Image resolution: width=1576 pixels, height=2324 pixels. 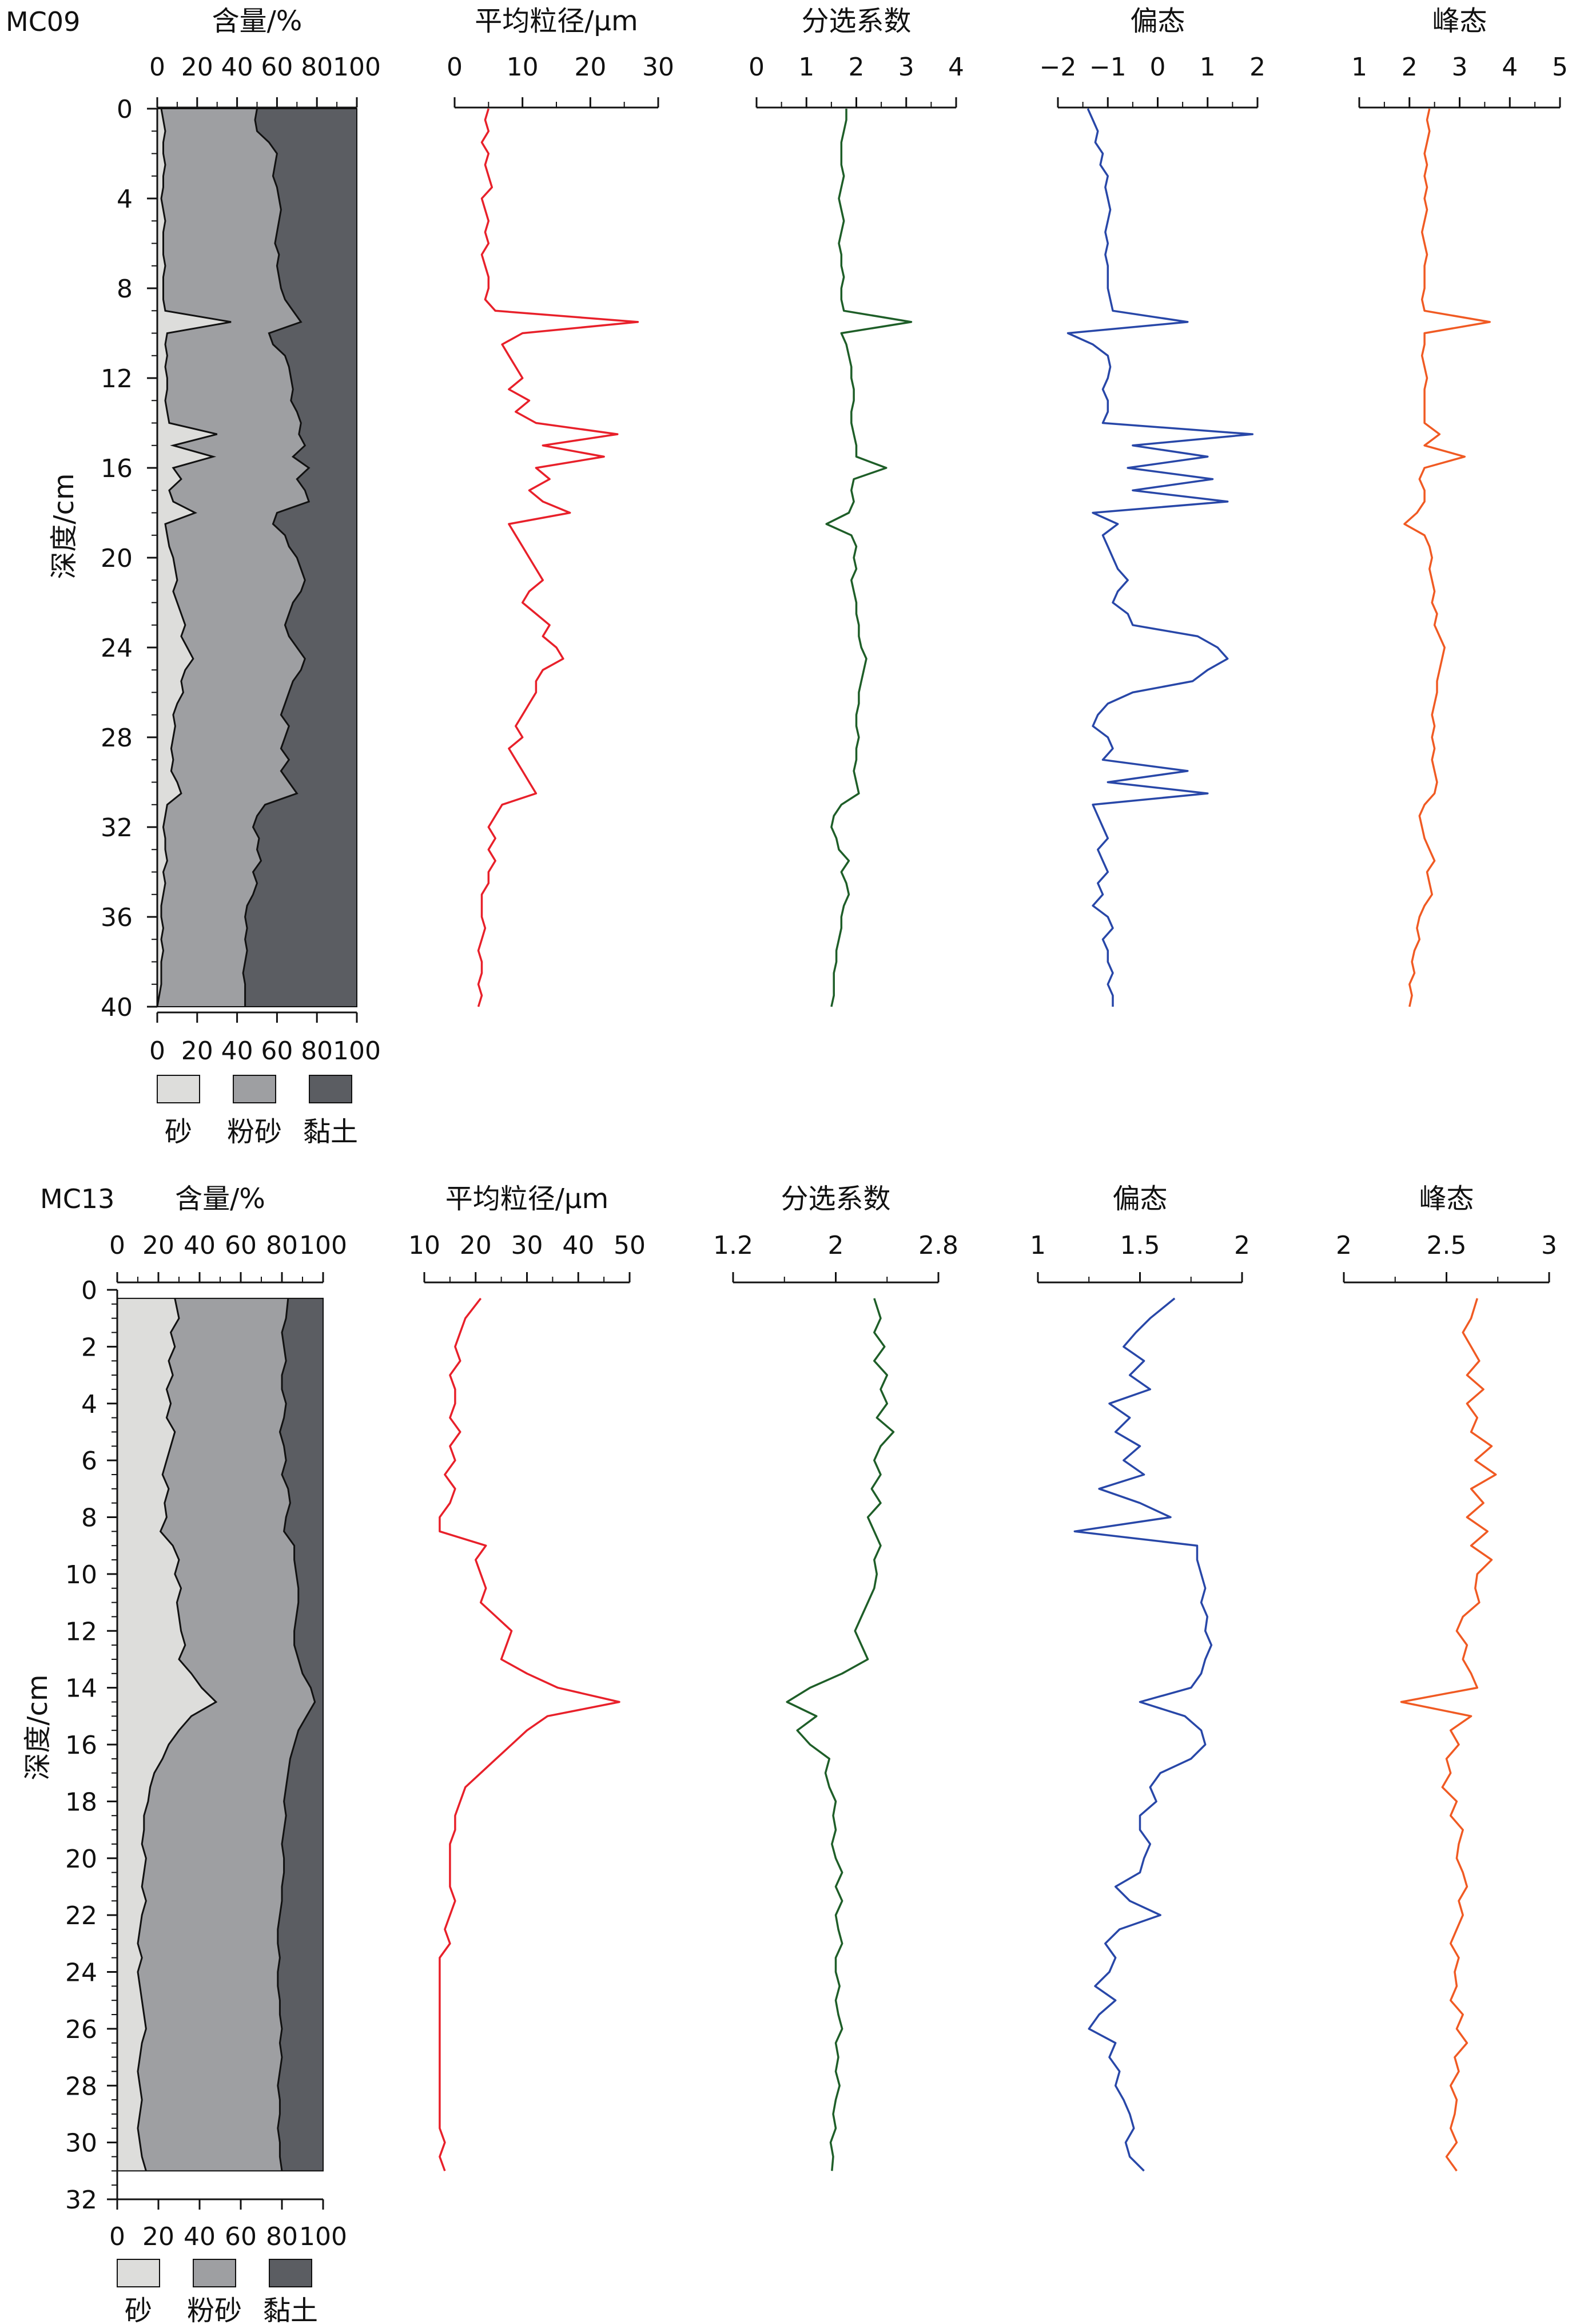 I want to click on legend: 砂 粉砂 黏土, so click(x=217, y=2291).